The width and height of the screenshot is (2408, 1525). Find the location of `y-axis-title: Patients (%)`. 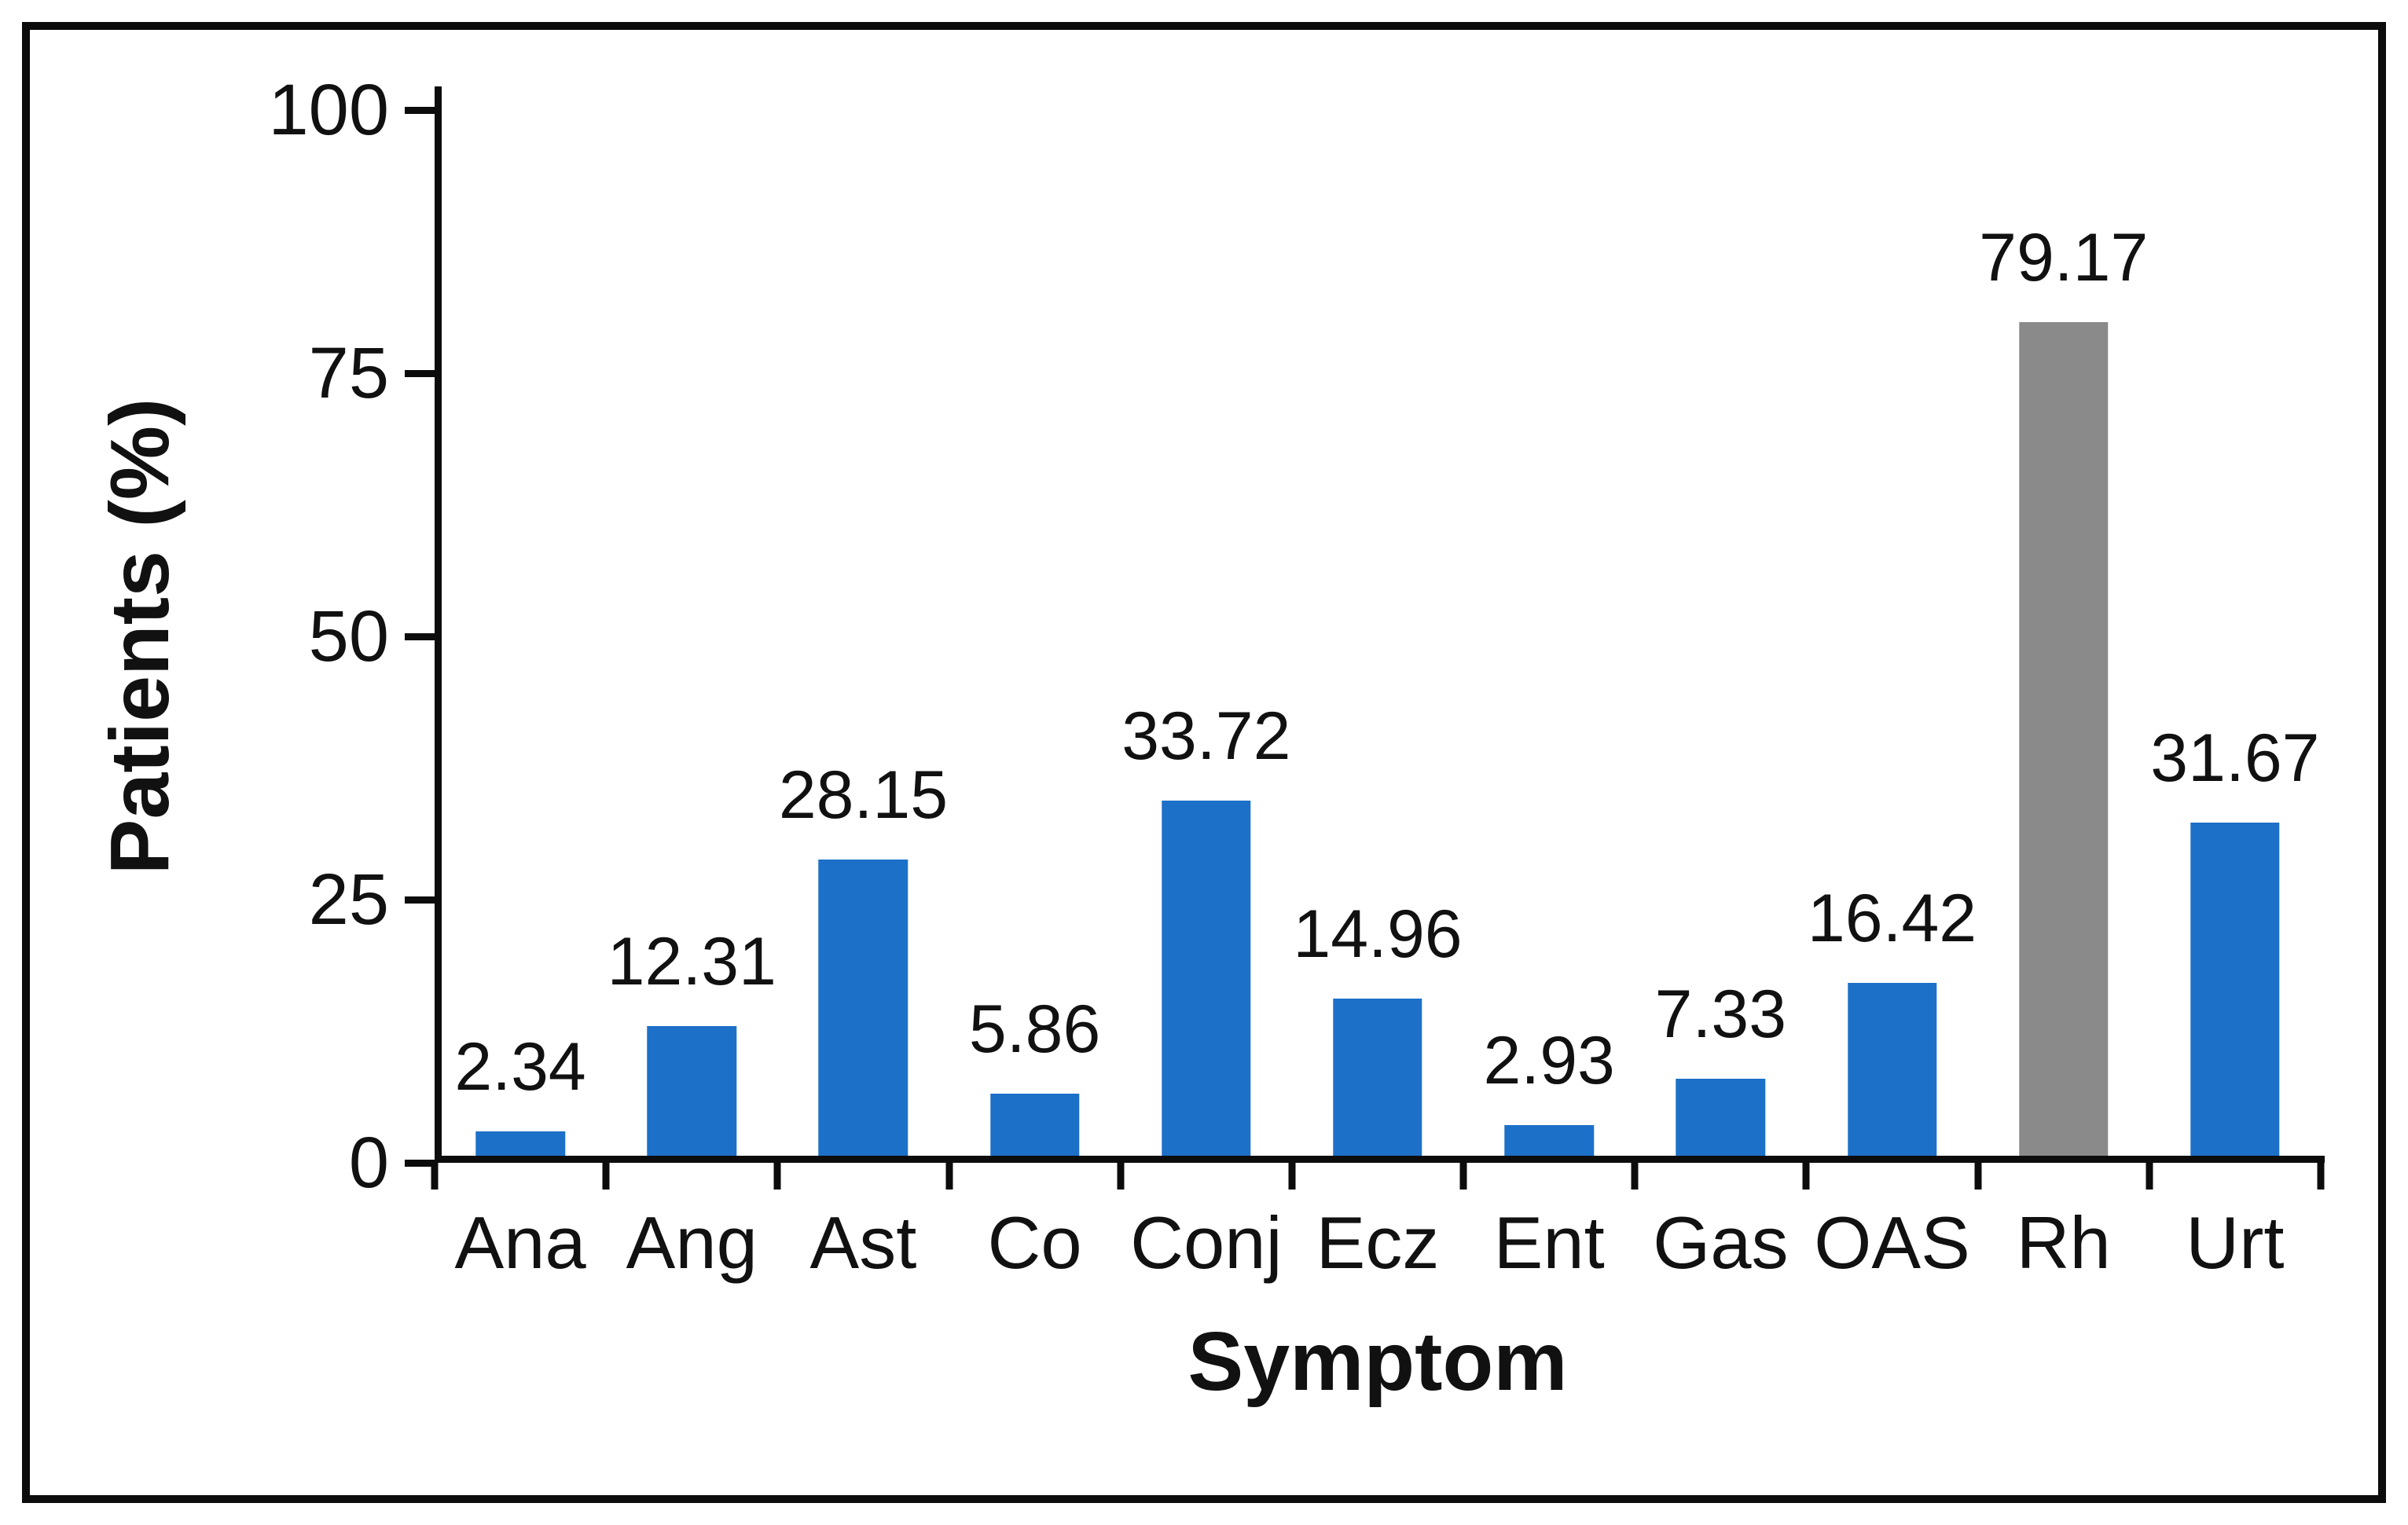

y-axis-title: Patients (%) is located at coordinates (140, 636).